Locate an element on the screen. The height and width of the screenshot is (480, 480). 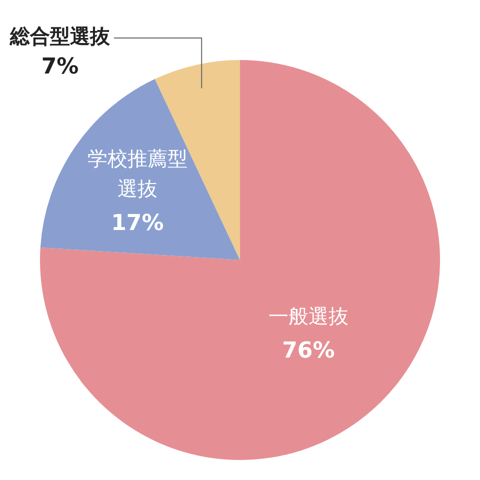
data-label: 7% is located at coordinates (60, 67).